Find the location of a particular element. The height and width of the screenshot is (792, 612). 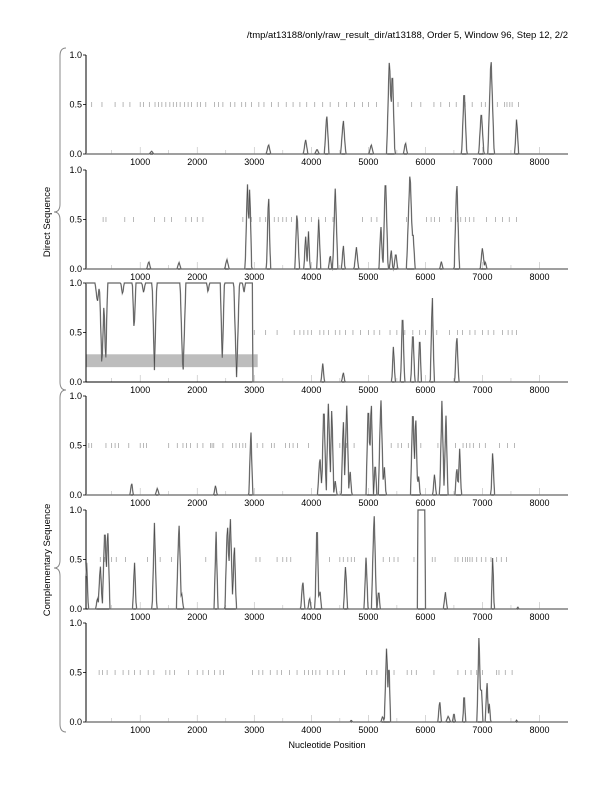

complementary-sequence-label: Complementary Sequence is located at coordinates (47, 560).